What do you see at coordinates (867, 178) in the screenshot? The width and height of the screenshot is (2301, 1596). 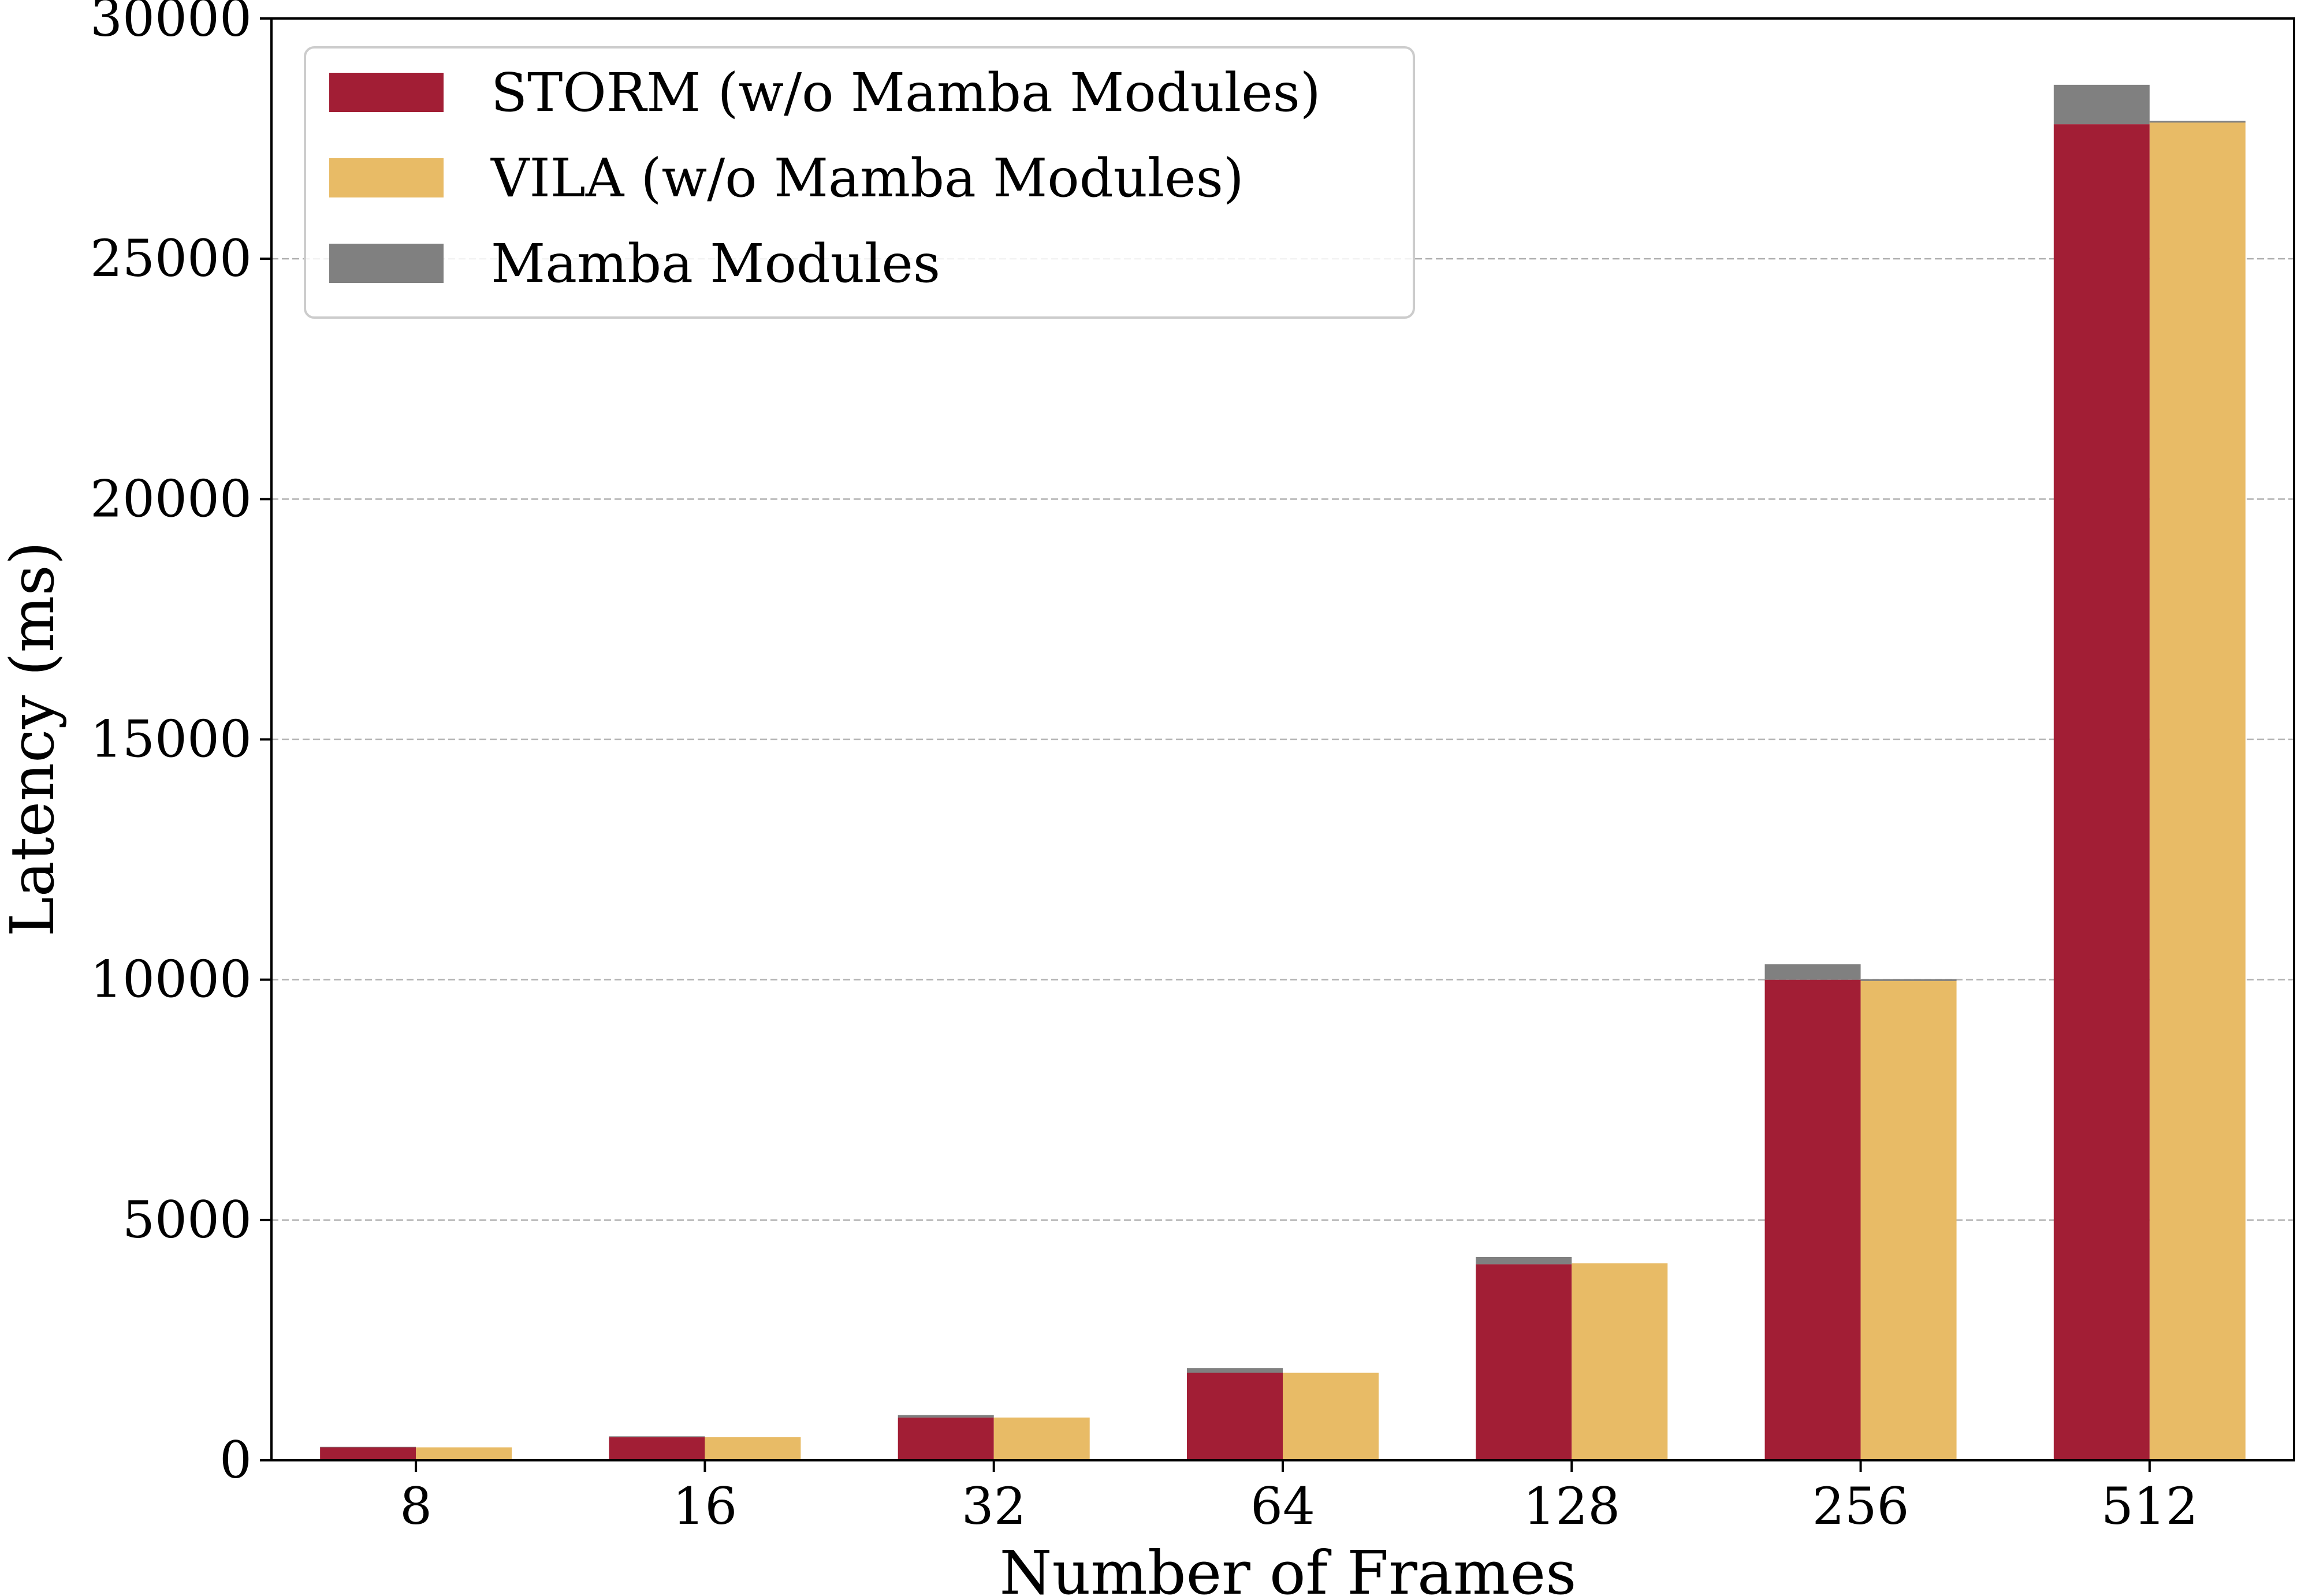 I see `legend-label-vila: VILA (w/o Mamba Modules)` at bounding box center [867, 178].